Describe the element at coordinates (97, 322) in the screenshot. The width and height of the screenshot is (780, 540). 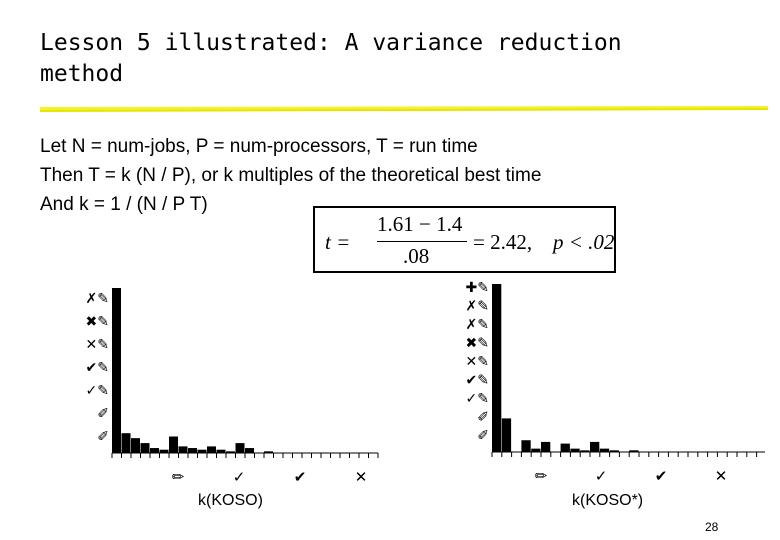
I see `y-tick-label-0-5: ✖✎` at that location.